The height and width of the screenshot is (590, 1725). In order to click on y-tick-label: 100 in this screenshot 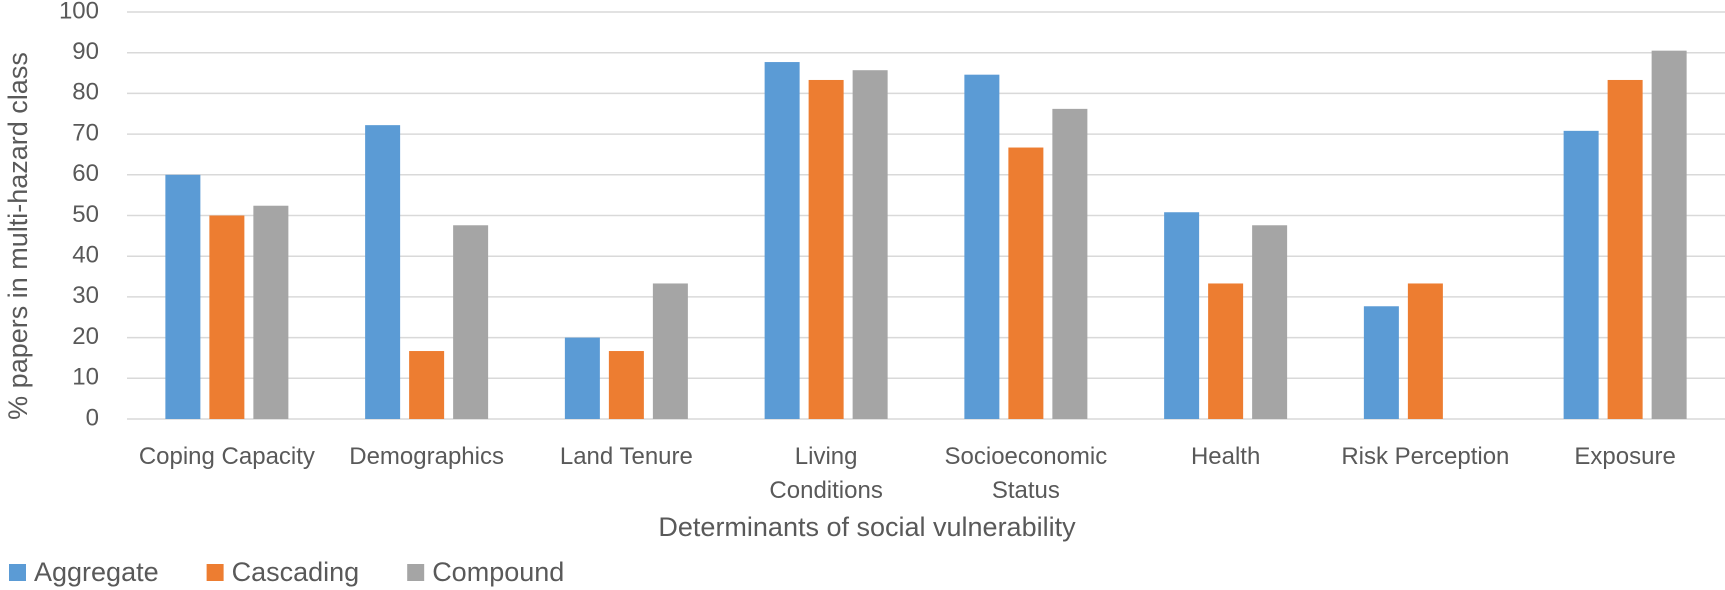, I will do `click(79, 12)`.